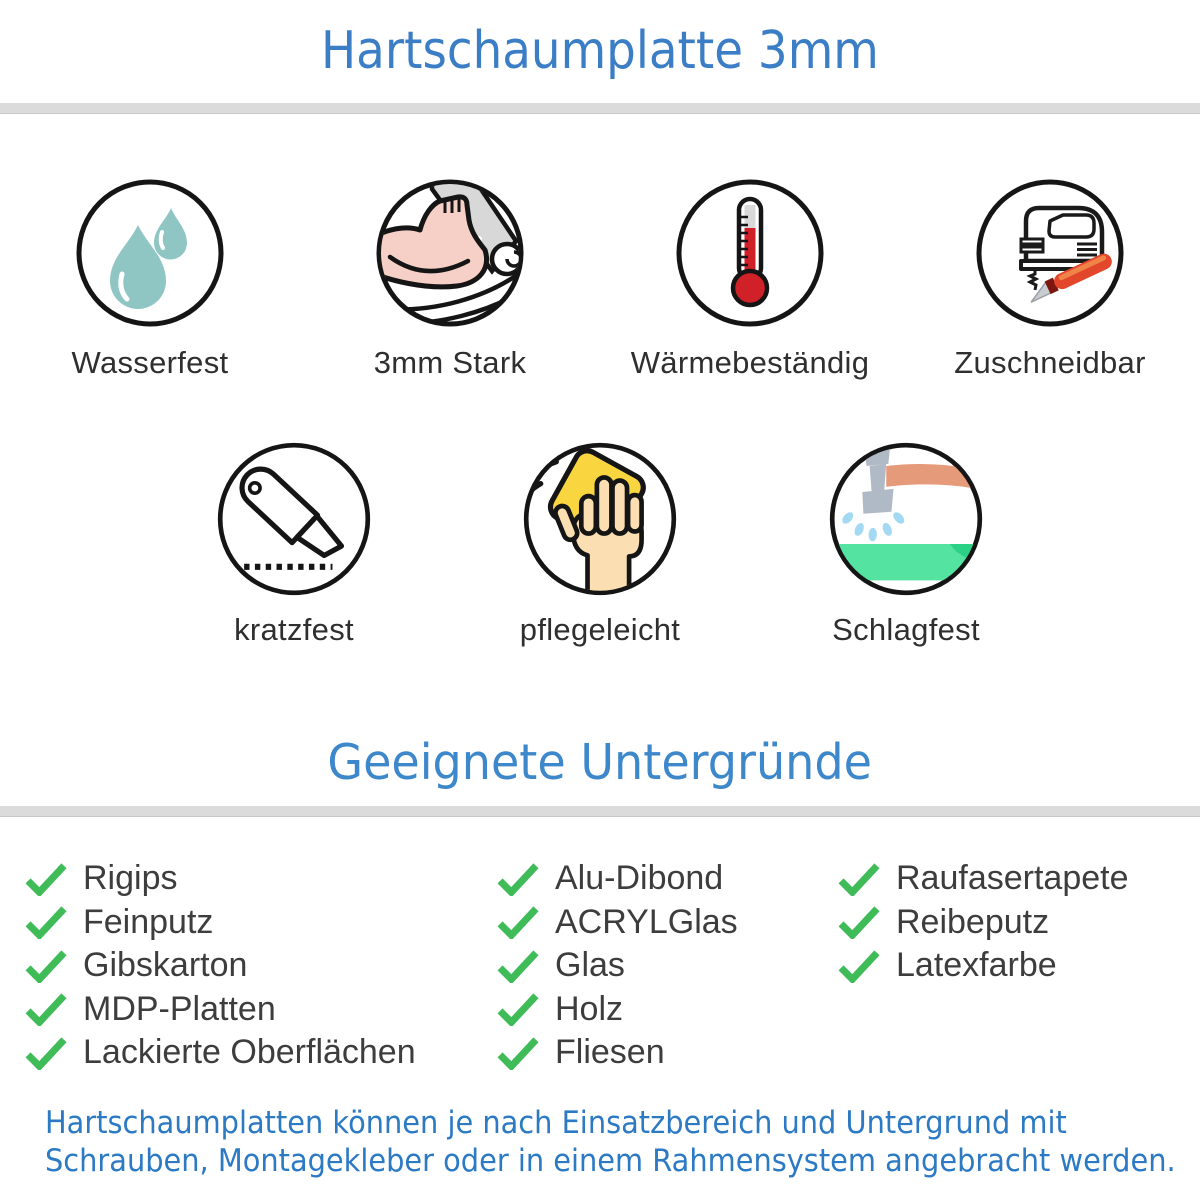  I want to click on list-item-label: MDP-Platten, so click(179, 1008).